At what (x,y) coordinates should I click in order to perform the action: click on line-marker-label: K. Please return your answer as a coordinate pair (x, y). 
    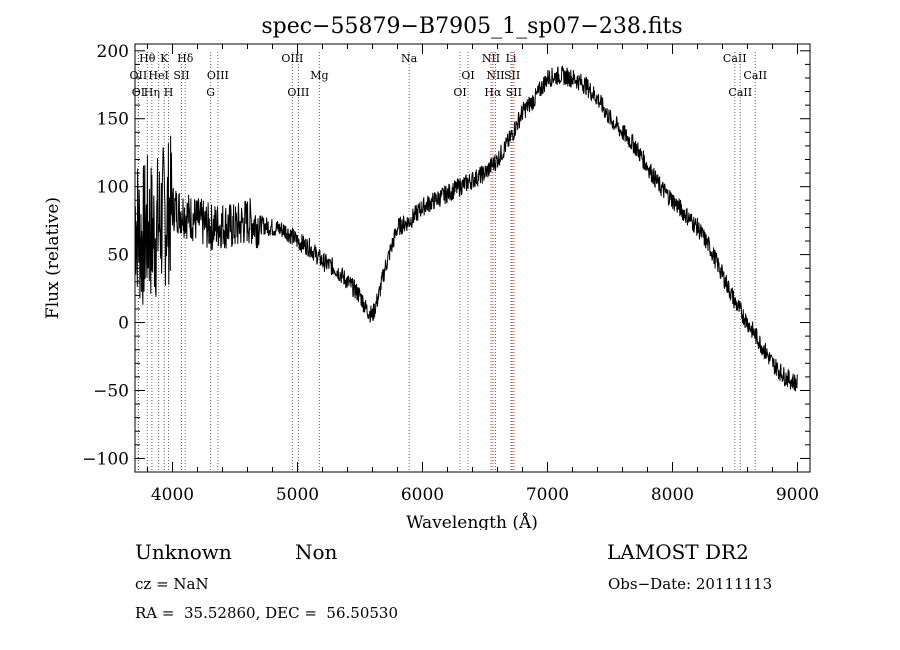
    Looking at the image, I should click on (164, 58).